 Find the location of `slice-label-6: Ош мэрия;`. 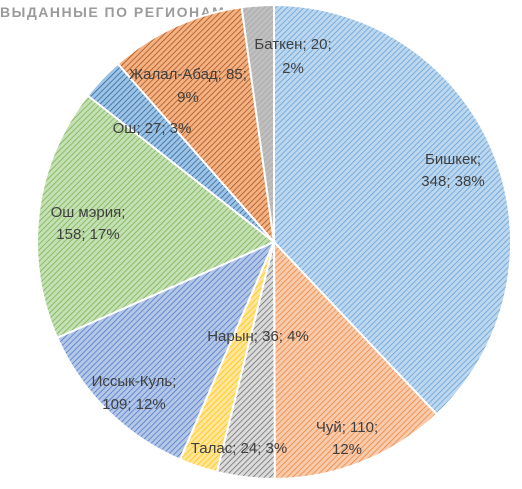

slice-label-6: Ош мэрия; is located at coordinates (88, 212).